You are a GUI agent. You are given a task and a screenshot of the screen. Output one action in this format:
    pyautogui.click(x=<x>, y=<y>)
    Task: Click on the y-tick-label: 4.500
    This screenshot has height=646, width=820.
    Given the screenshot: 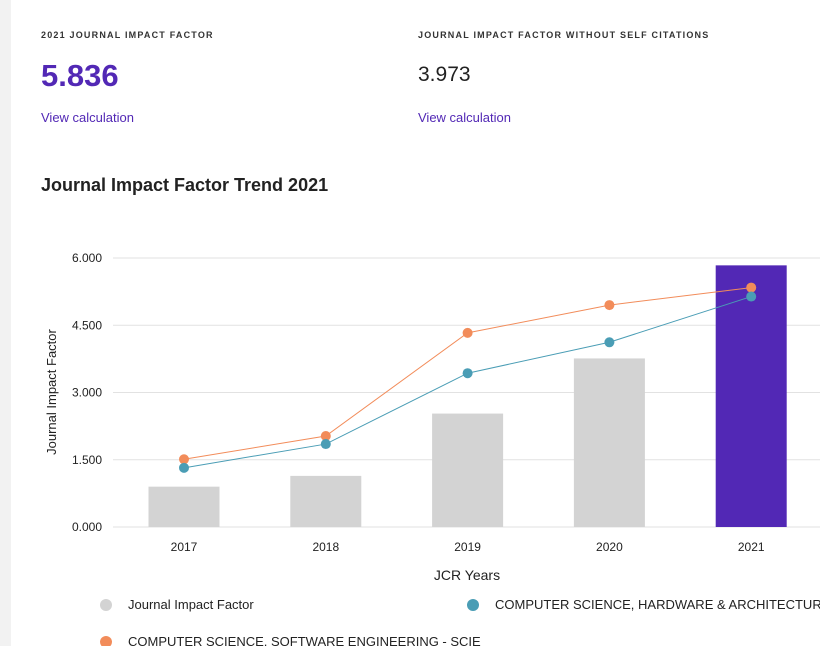 What is the action you would take?
    pyautogui.click(x=87, y=325)
    